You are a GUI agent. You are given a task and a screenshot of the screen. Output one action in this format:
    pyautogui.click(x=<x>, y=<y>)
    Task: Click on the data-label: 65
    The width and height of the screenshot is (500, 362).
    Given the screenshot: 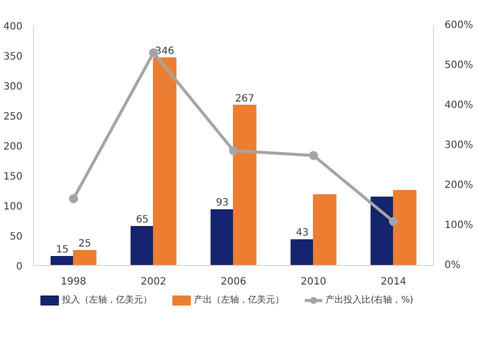 What is the action you would take?
    pyautogui.click(x=142, y=220)
    